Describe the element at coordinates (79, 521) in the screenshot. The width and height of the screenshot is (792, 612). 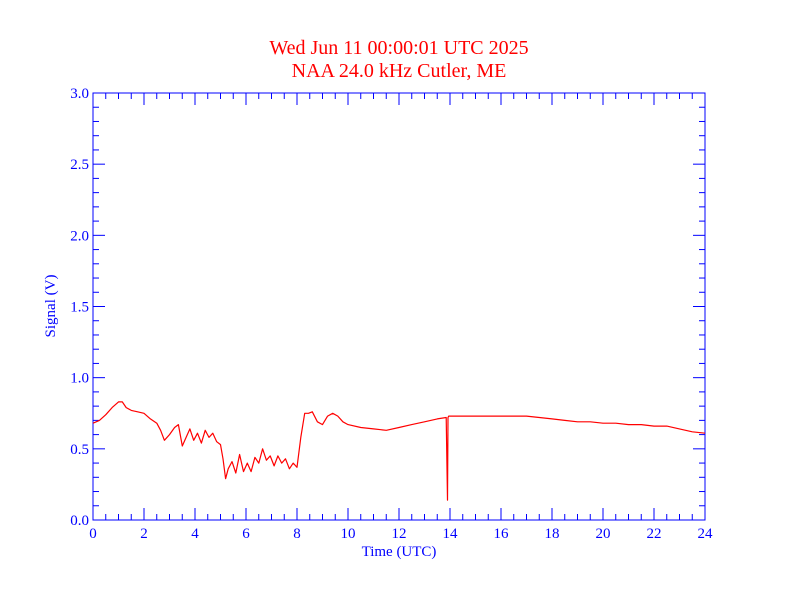
I see `y-tick-label: 0.0` at that location.